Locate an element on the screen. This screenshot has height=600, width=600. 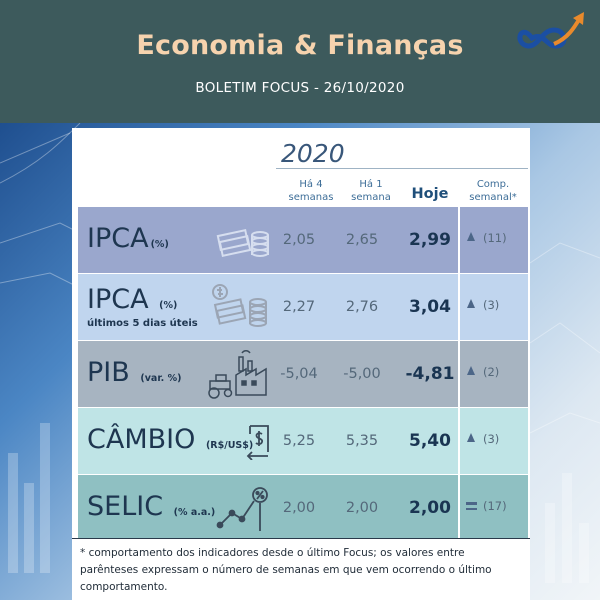
col-head-comp-line2: semanal* is located at coordinates (493, 197).